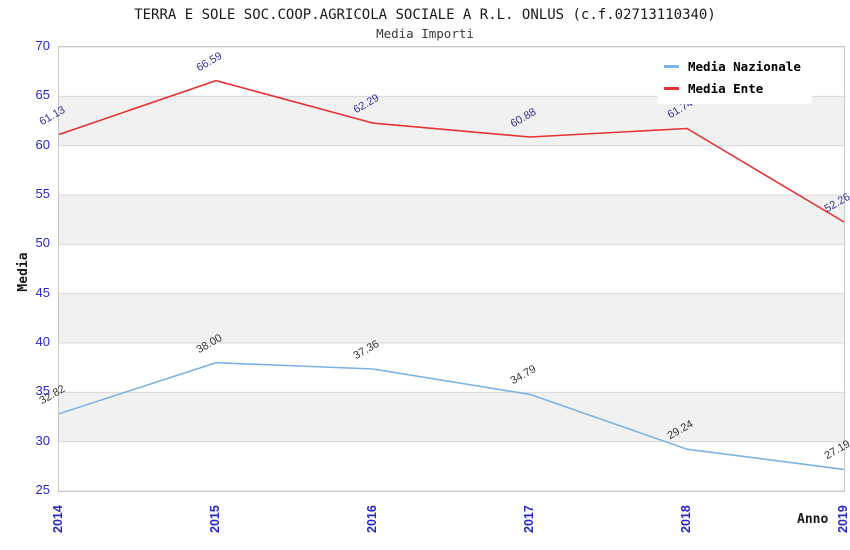 The width and height of the screenshot is (850, 550). Describe the element at coordinates (42, 440) in the screenshot. I see `y-tick-label: 30` at that location.